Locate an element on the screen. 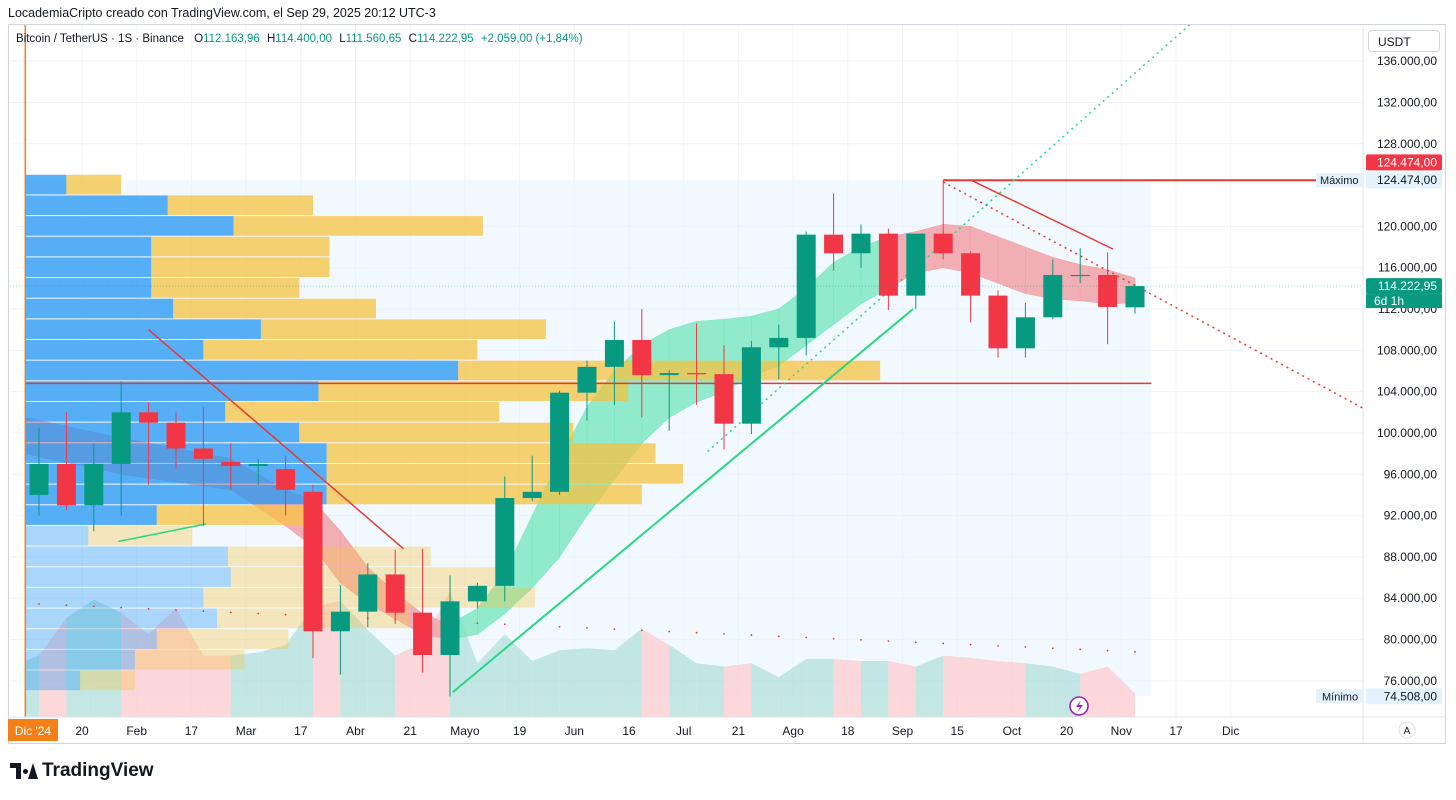 This screenshot has width=1456, height=800. high-label: H is located at coordinates (271, 39).